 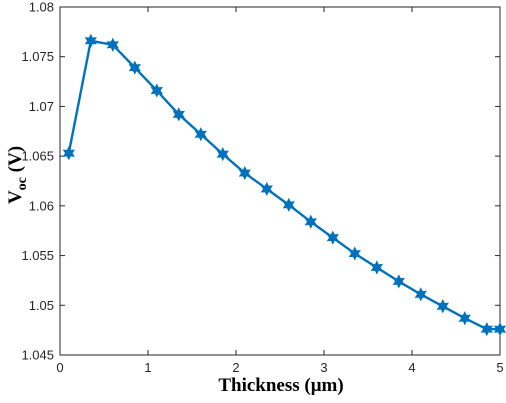 What do you see at coordinates (37, 156) in the screenshot?
I see `y-tick-label: 1.065` at bounding box center [37, 156].